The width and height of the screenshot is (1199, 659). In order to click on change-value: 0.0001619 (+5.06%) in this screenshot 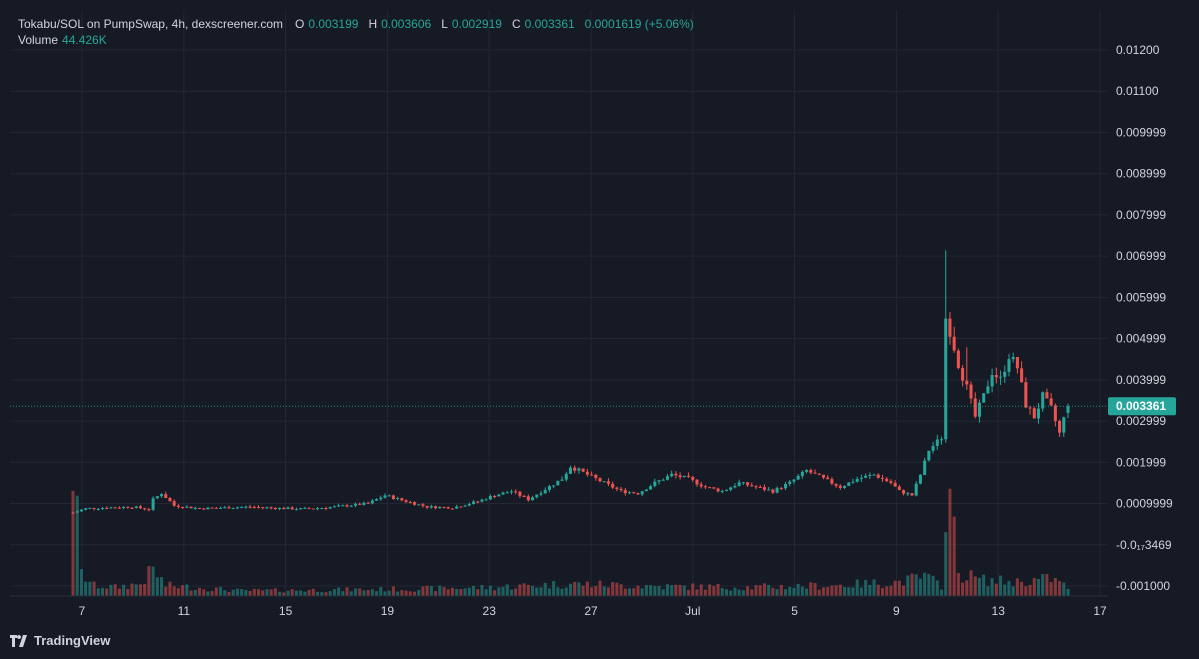, I will do `click(639, 24)`.